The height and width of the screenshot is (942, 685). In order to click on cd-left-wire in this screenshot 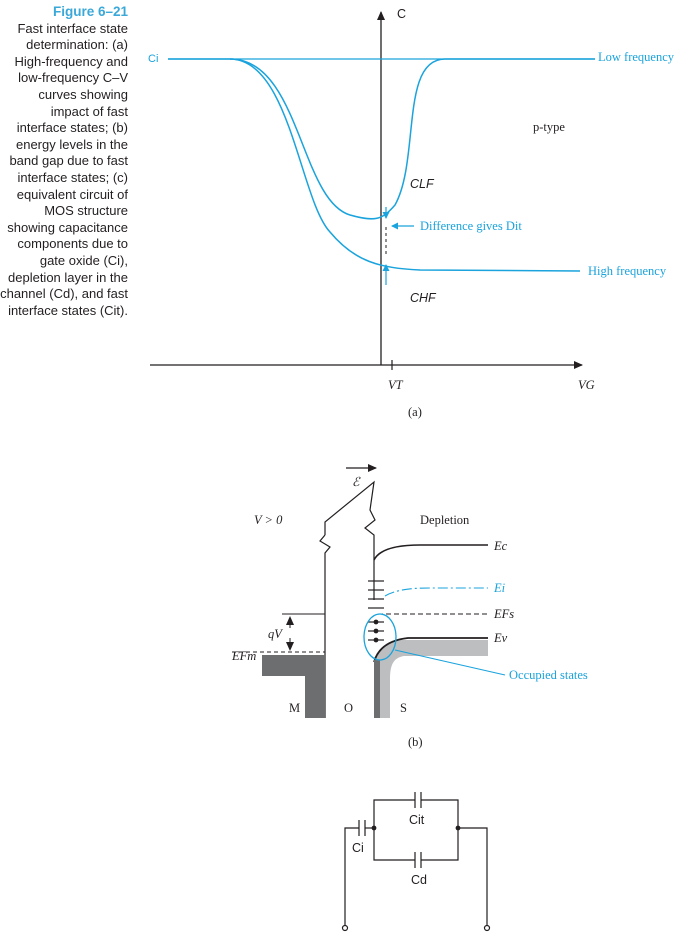, I will do `click(394, 844)`.